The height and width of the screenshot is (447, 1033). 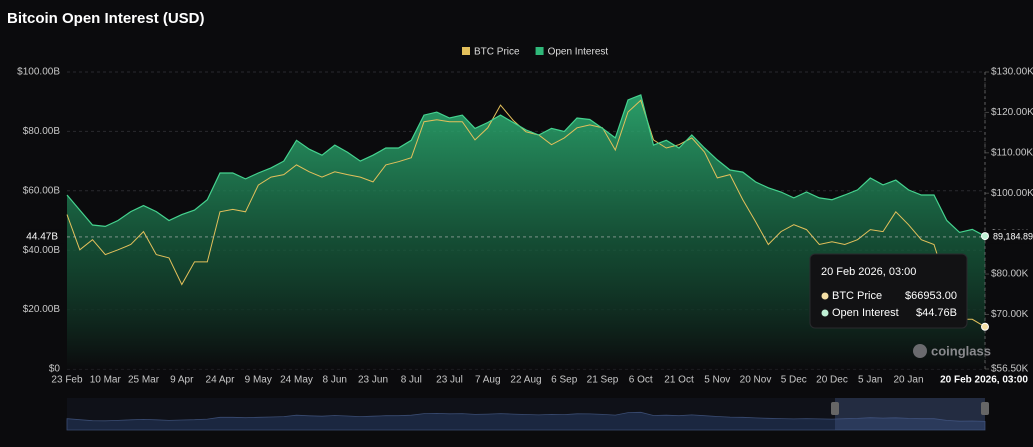 What do you see at coordinates (857, 296) in the screenshot?
I see `tooltip-name: BTC Price` at bounding box center [857, 296].